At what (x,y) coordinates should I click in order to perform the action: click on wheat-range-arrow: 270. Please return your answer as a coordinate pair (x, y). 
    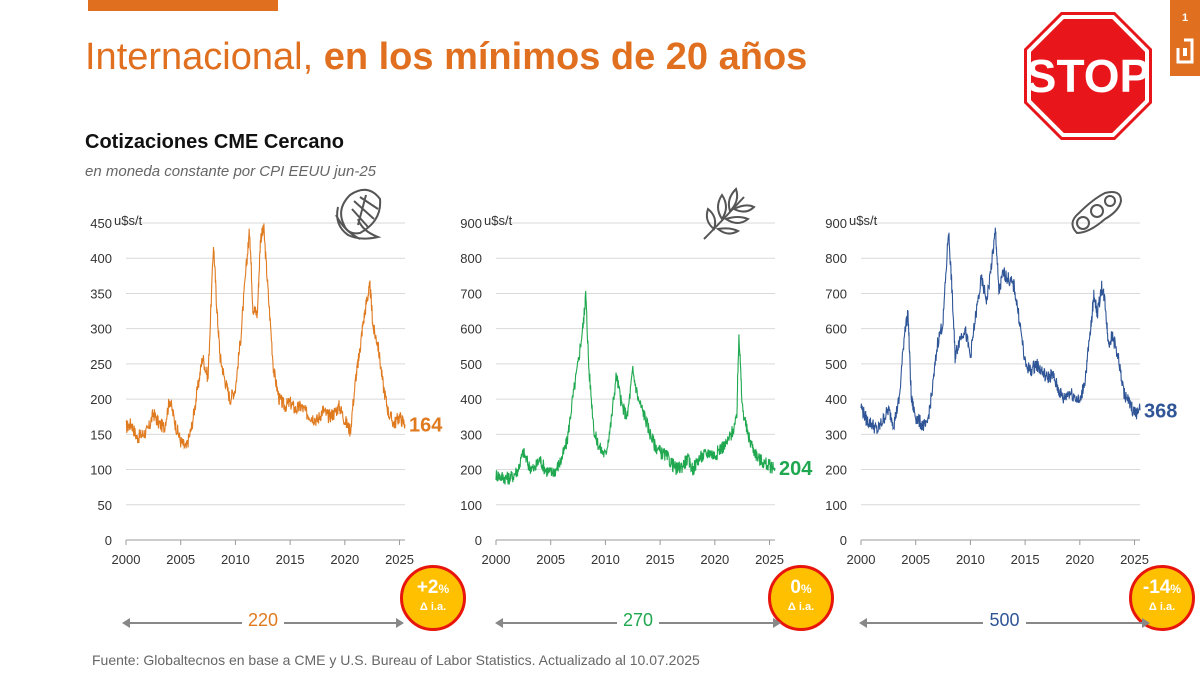
    Looking at the image, I should click on (638, 622).